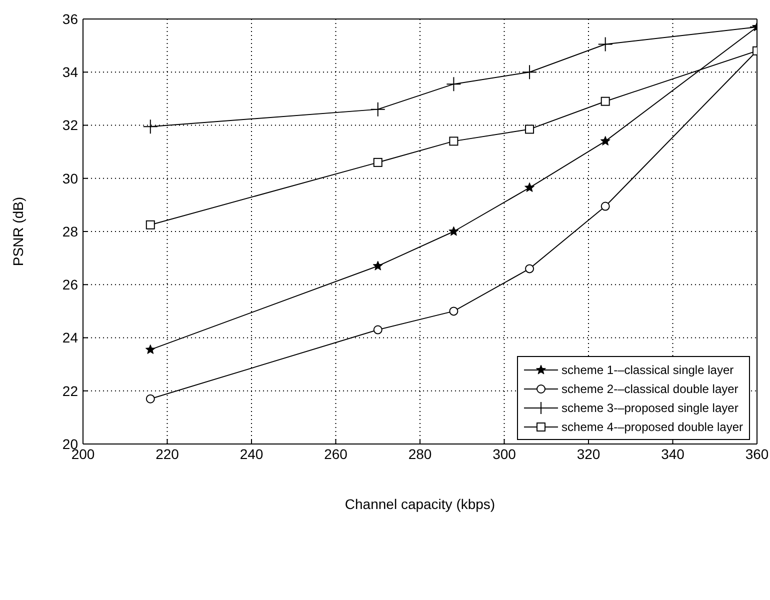 The height and width of the screenshot is (600, 770). Describe the element at coordinates (70, 72) in the screenshot. I see `y-tick-label: 34` at that location.